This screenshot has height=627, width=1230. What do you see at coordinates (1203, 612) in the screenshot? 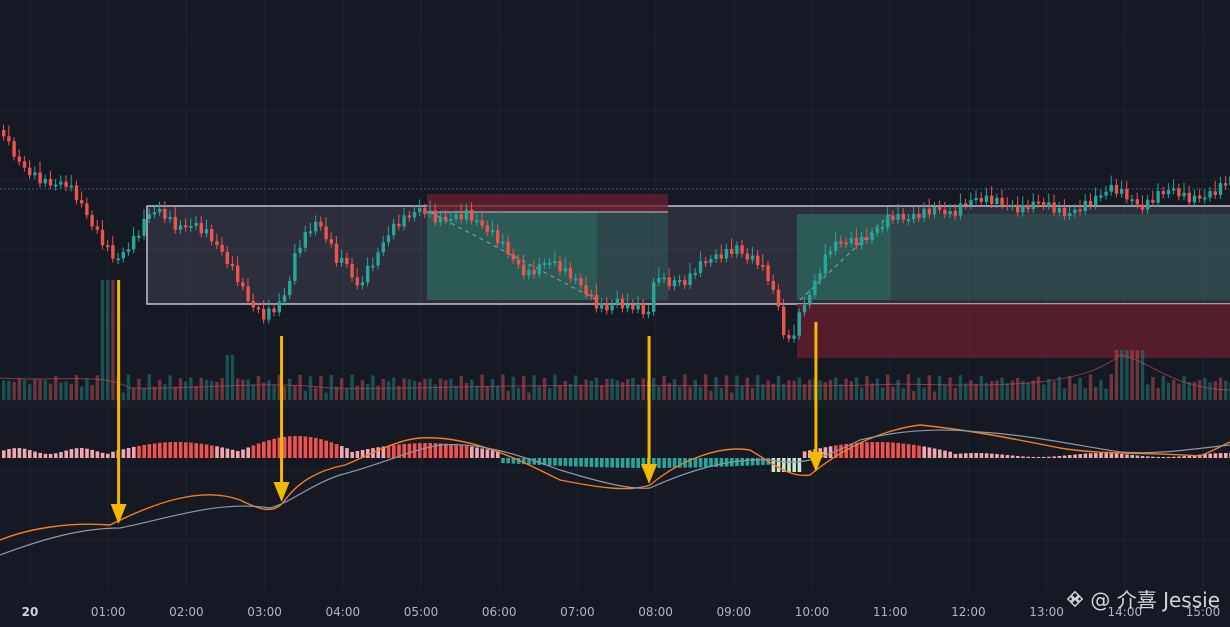
I see `x-tick-label: 15:00` at bounding box center [1203, 612].